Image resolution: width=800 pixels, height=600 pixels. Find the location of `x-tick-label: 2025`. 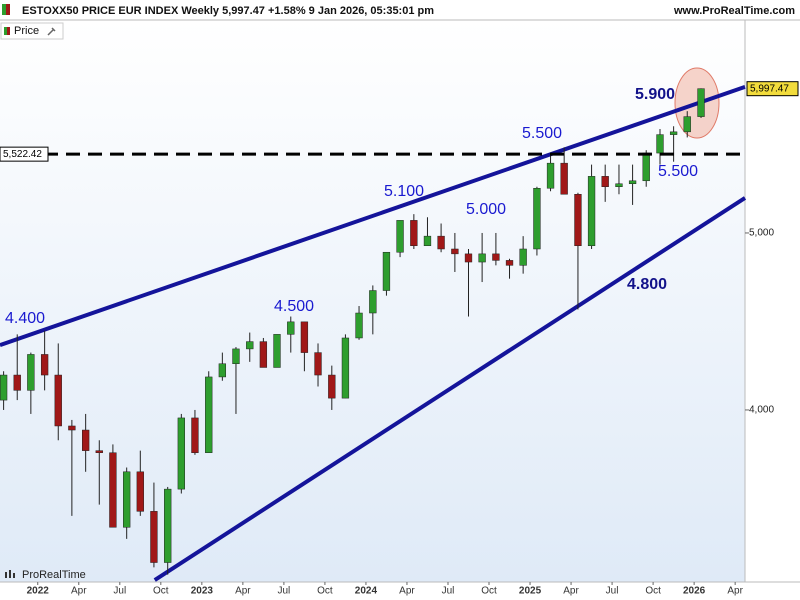

x-tick-label: 2025 is located at coordinates (530, 591).